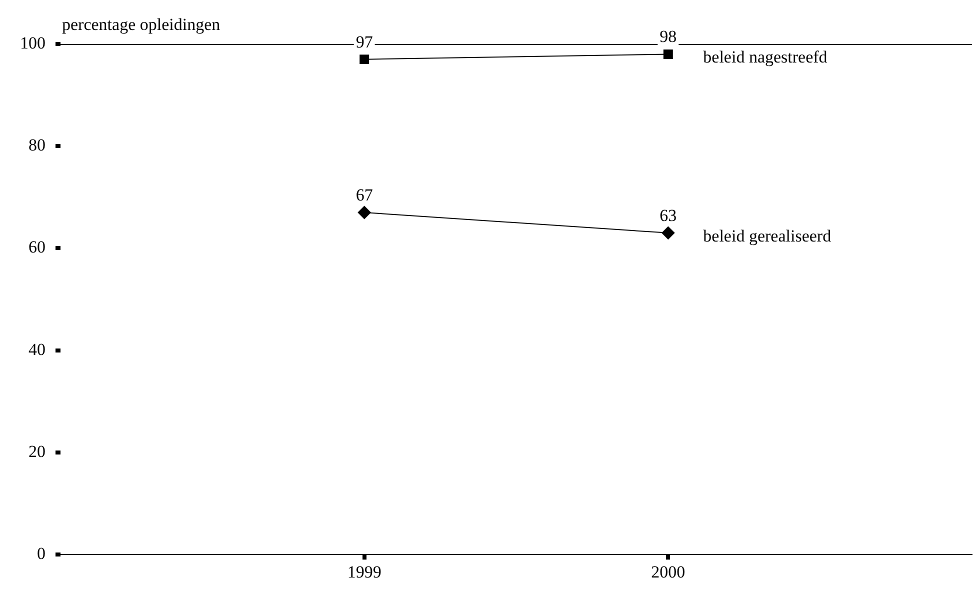 The width and height of the screenshot is (979, 594). What do you see at coordinates (765, 57) in the screenshot?
I see `series-label: beleid nagestreefd` at bounding box center [765, 57].